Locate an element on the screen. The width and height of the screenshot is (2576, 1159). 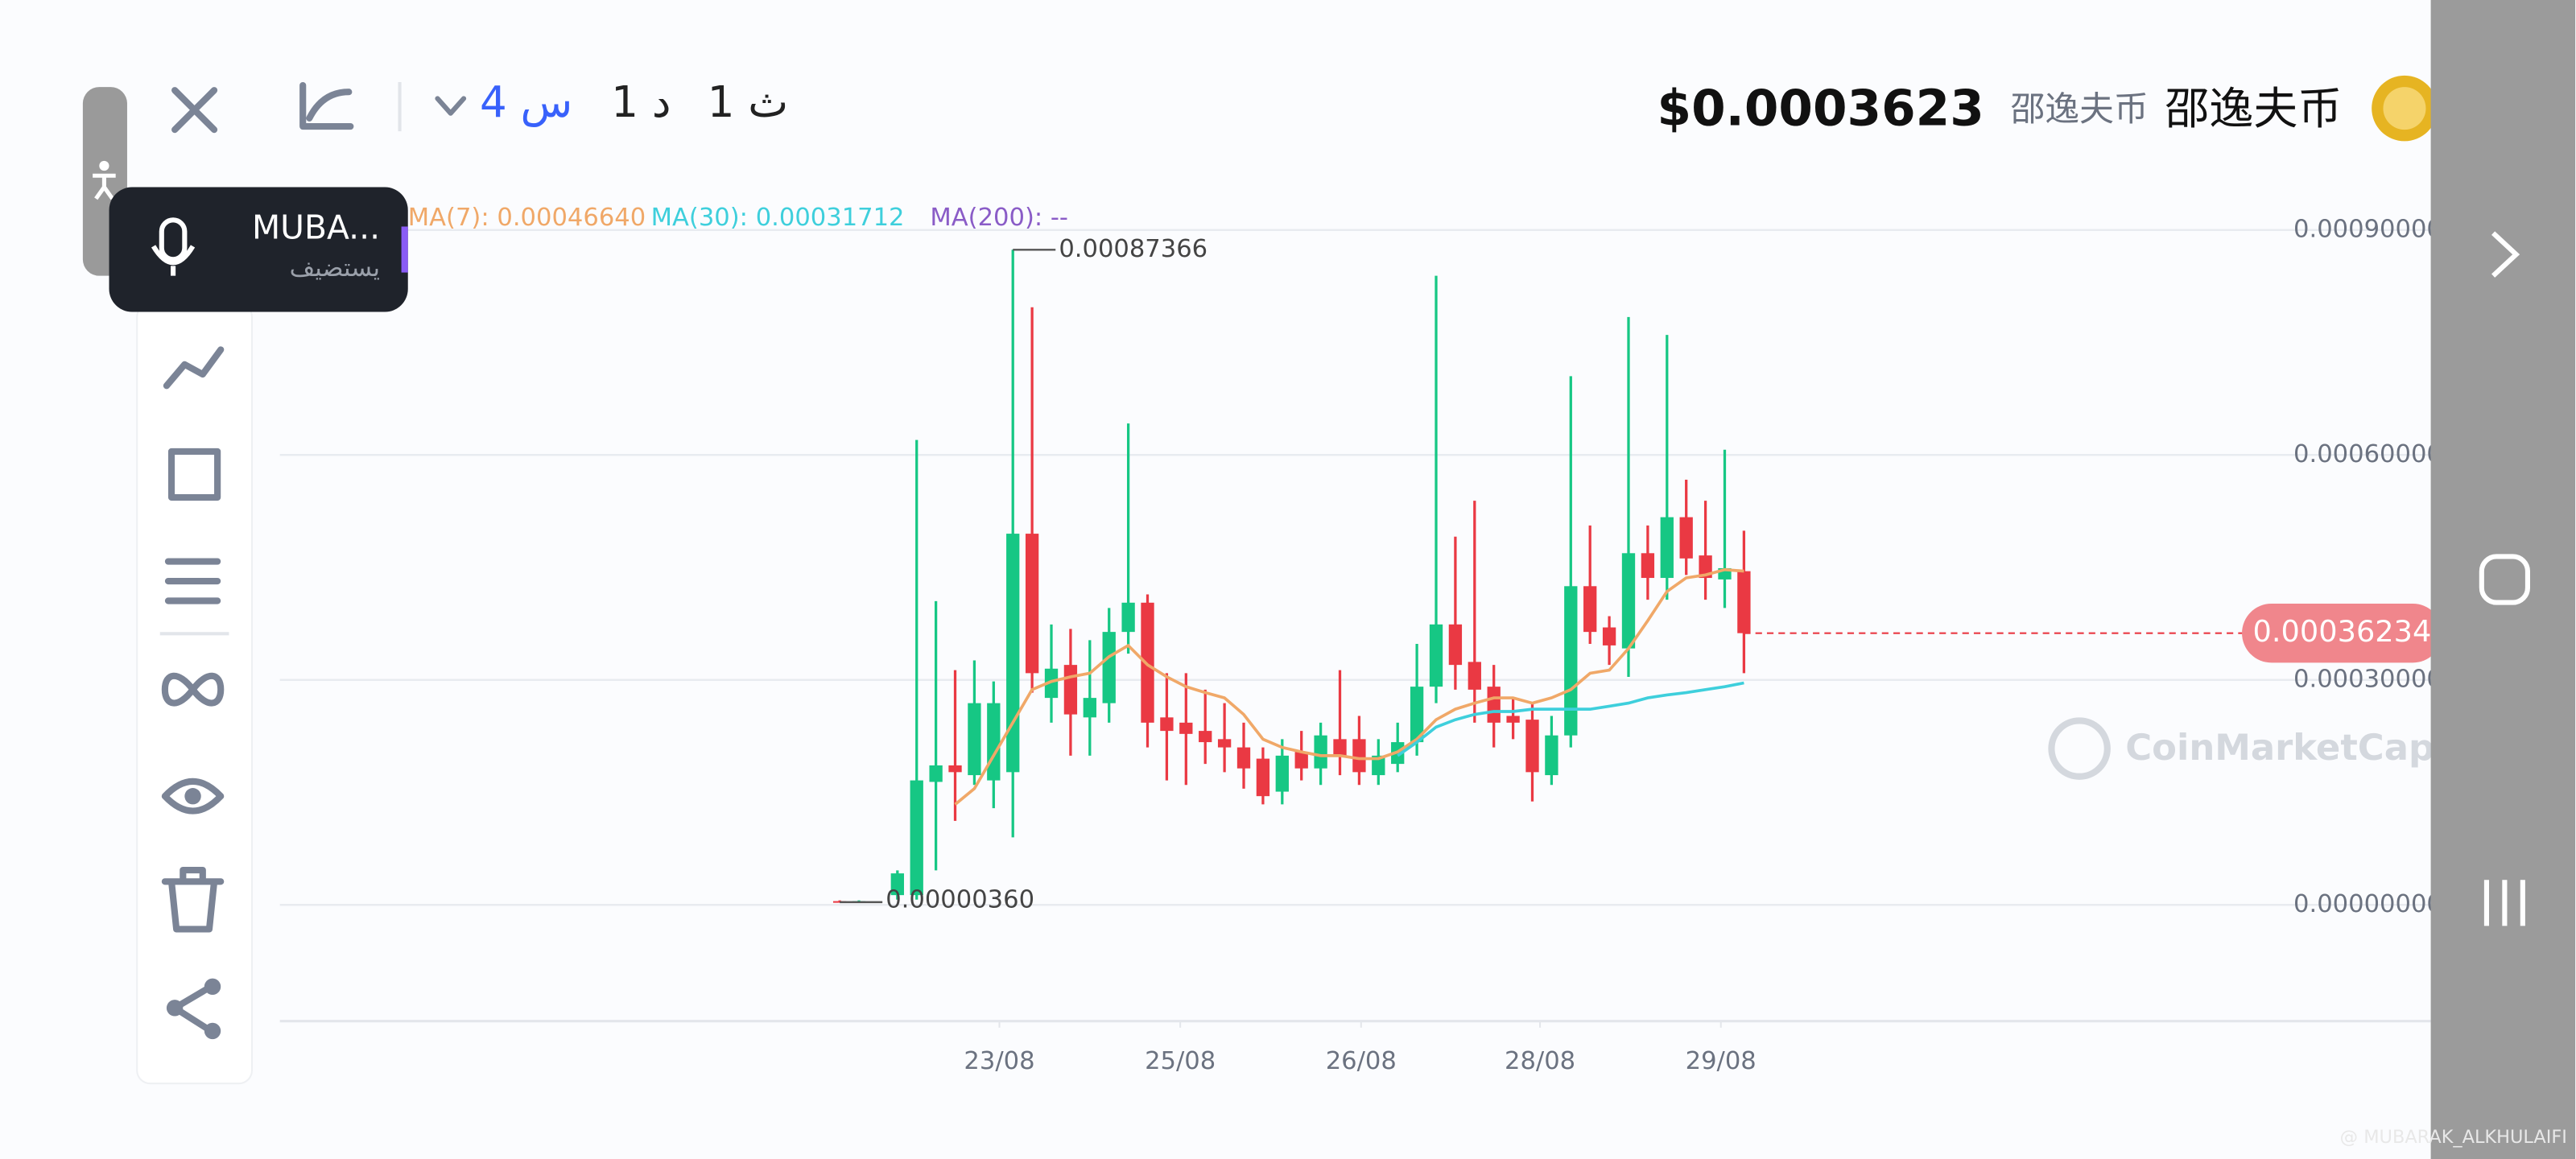
visibility-tool is located at coordinates (193, 796).